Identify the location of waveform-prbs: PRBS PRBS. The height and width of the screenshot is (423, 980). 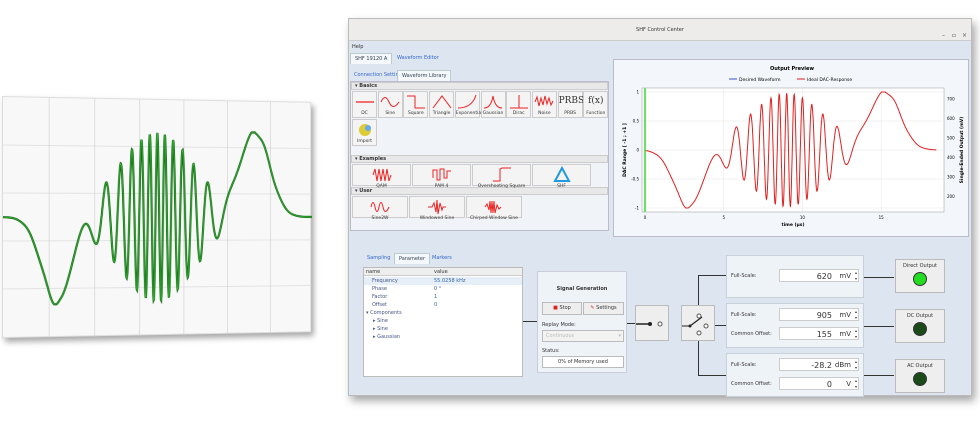
(571, 104).